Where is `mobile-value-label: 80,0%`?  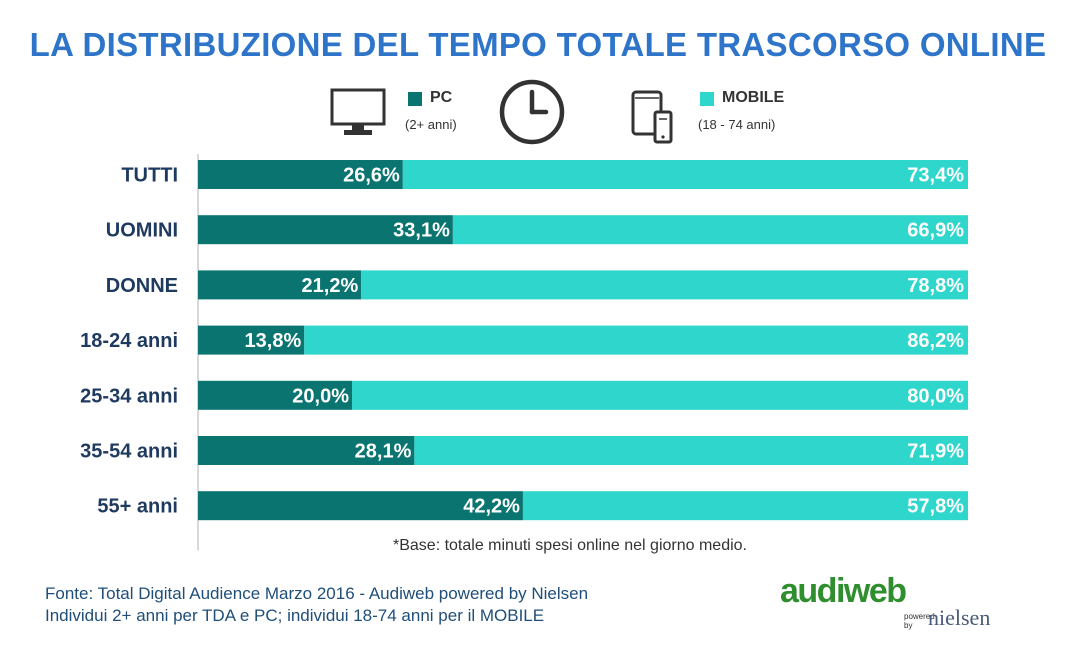
mobile-value-label: 80,0% is located at coordinates (935, 396).